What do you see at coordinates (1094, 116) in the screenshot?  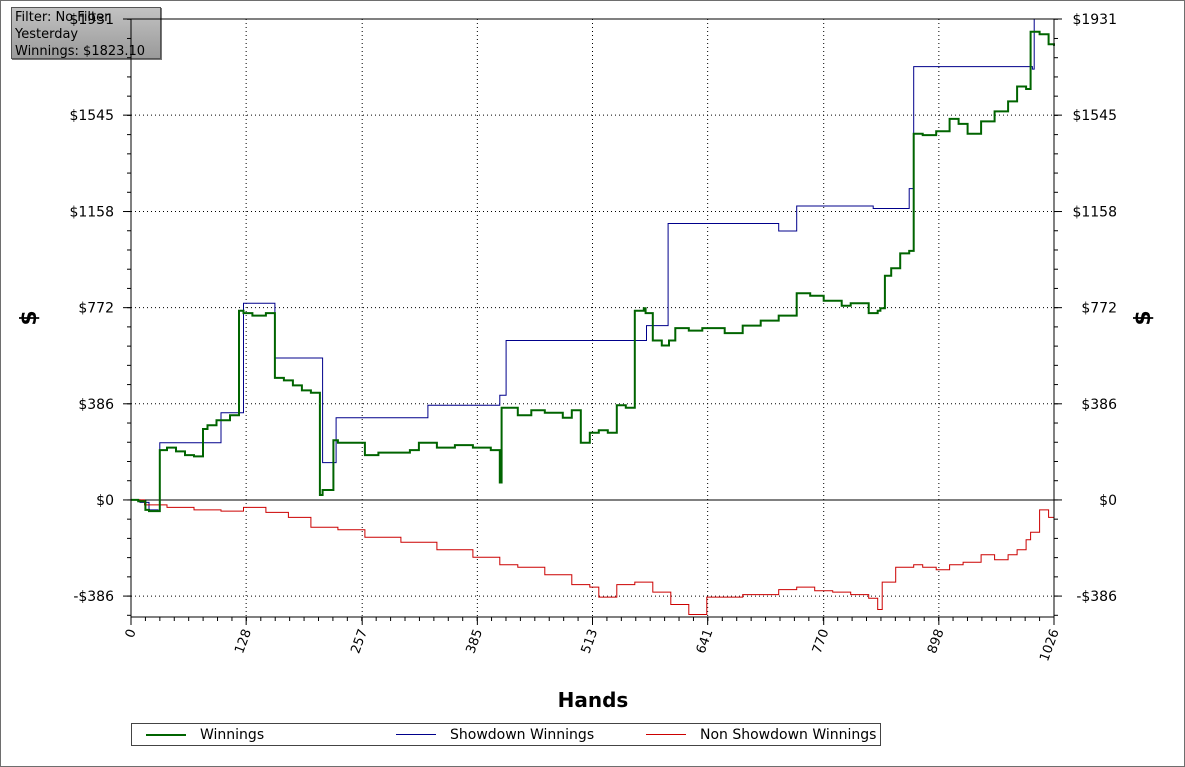 I see `y-tick-label-right: $1545` at bounding box center [1094, 116].